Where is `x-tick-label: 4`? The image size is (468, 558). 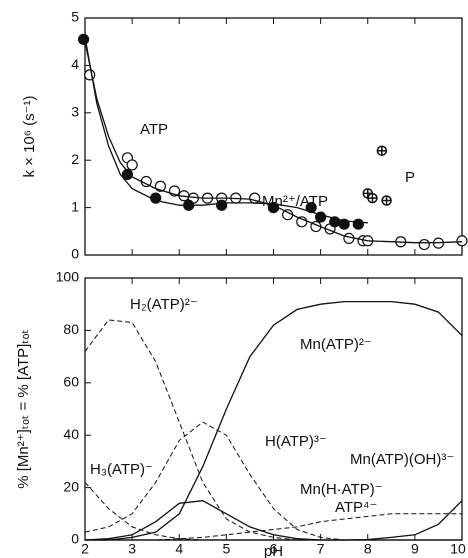
x-tick-label: 4 is located at coordinates (179, 549).